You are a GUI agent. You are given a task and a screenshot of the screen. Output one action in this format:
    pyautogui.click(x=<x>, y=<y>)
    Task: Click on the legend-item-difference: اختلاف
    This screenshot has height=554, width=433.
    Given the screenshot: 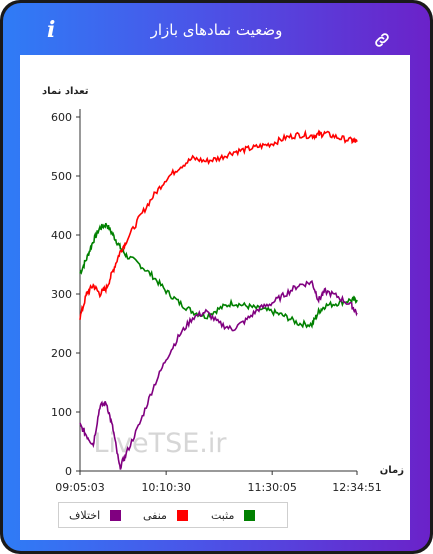 What is the action you would take?
    pyautogui.click(x=95, y=515)
    